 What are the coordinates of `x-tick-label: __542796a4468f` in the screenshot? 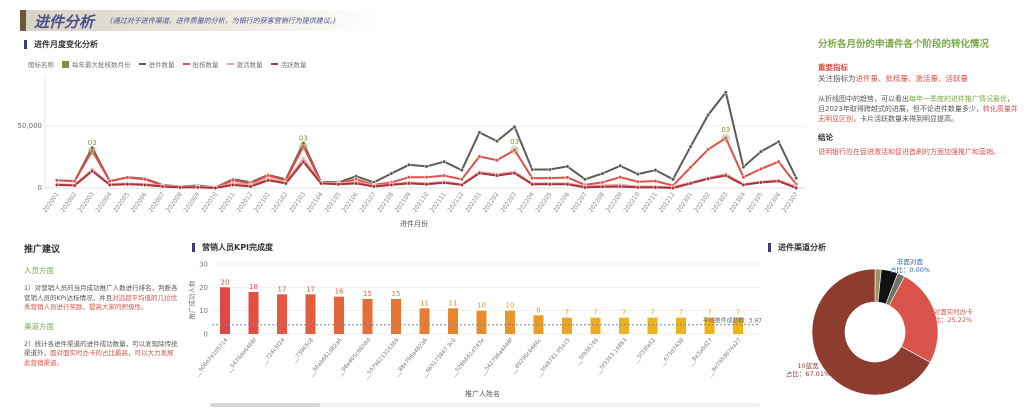 It's located at (497, 357).